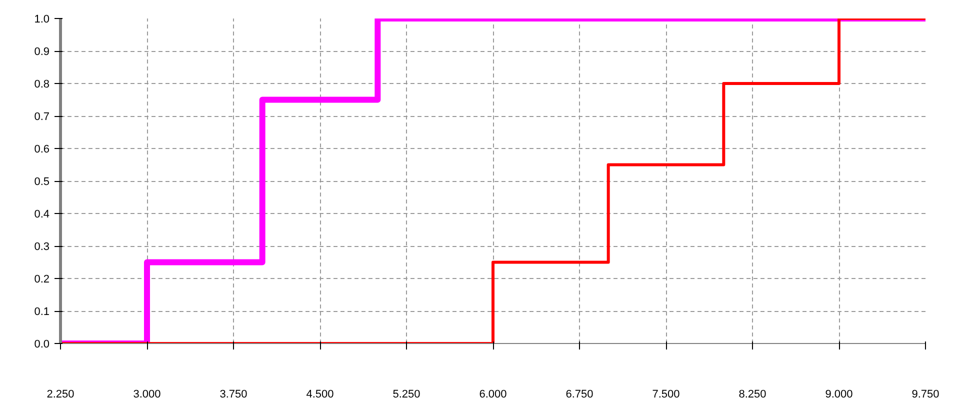 The image size is (968, 406). Describe the element at coordinates (42, 117) in the screenshot. I see `y-tick-label: 0.7` at that location.